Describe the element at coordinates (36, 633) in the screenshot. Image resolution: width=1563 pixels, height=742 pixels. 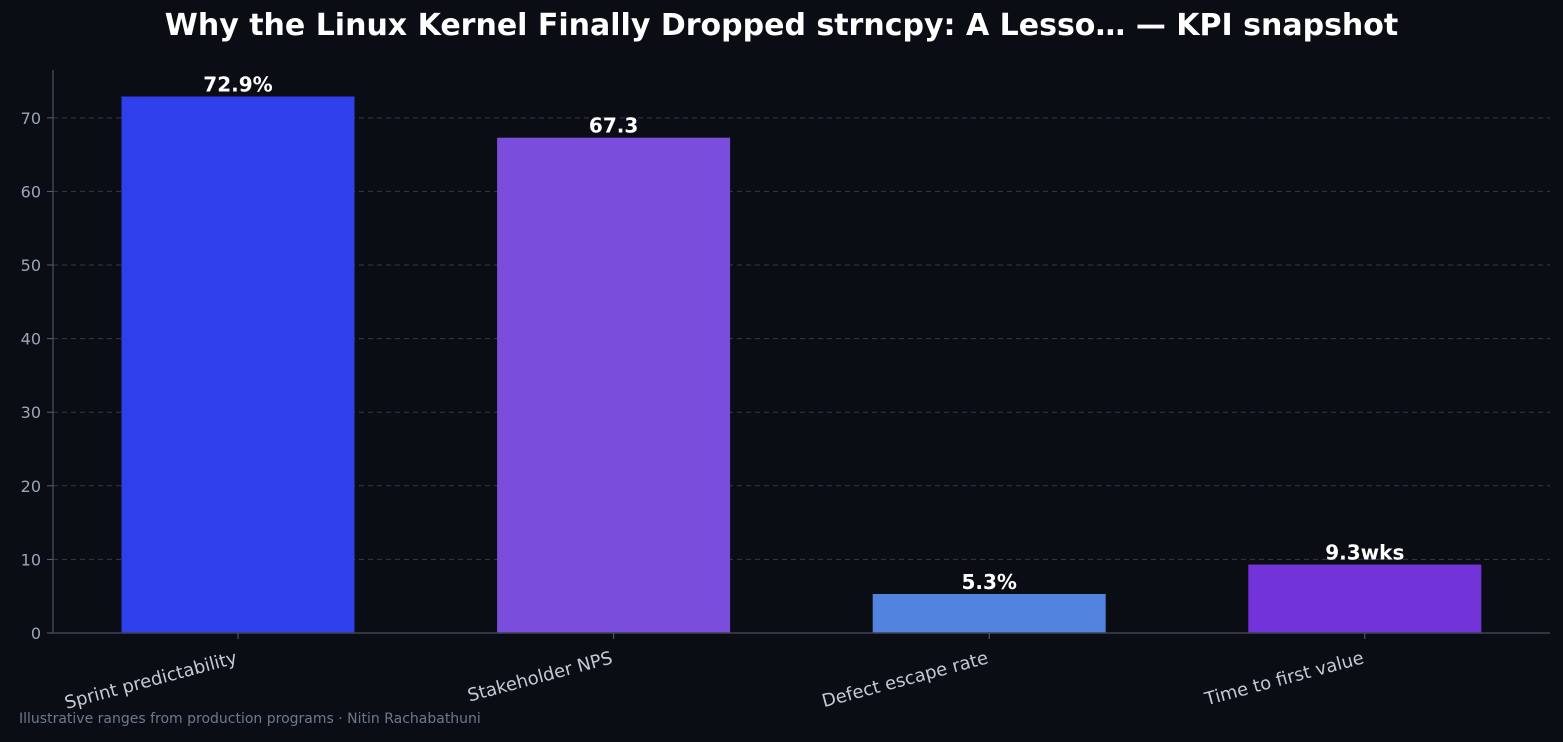
I see `y-tick-label: 0` at that location.